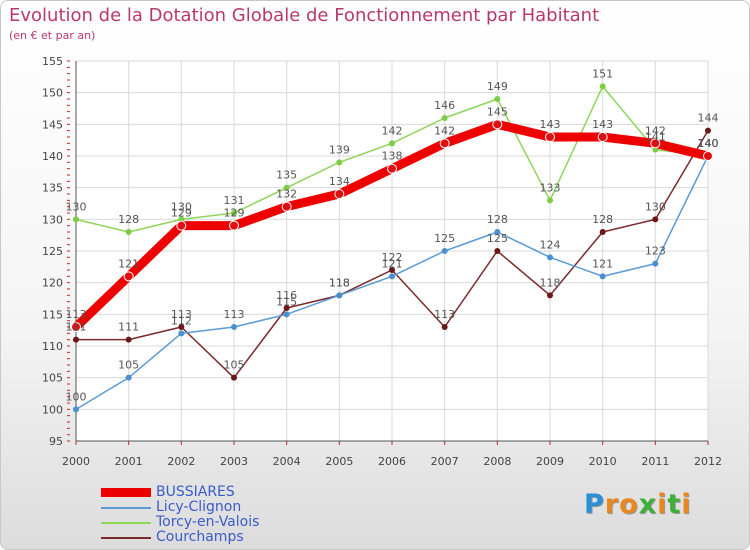  Describe the element at coordinates (52, 346) in the screenshot. I see `y-tick-label: 110` at that location.